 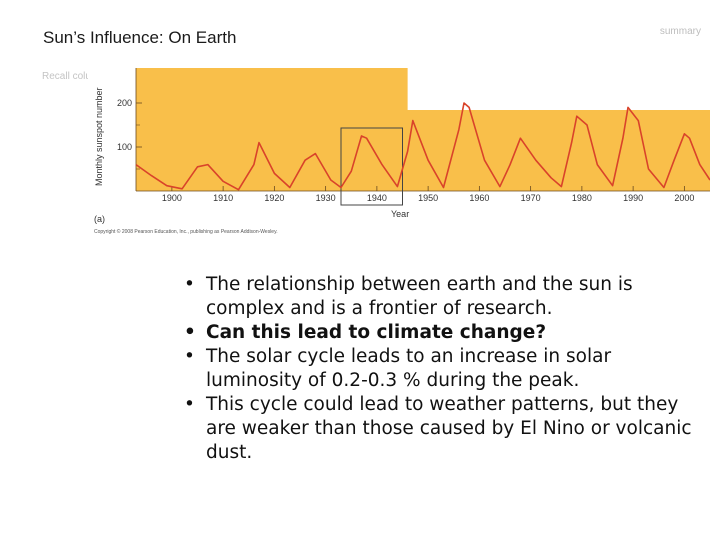 I want to click on panel-label: (a), so click(x=99, y=219).